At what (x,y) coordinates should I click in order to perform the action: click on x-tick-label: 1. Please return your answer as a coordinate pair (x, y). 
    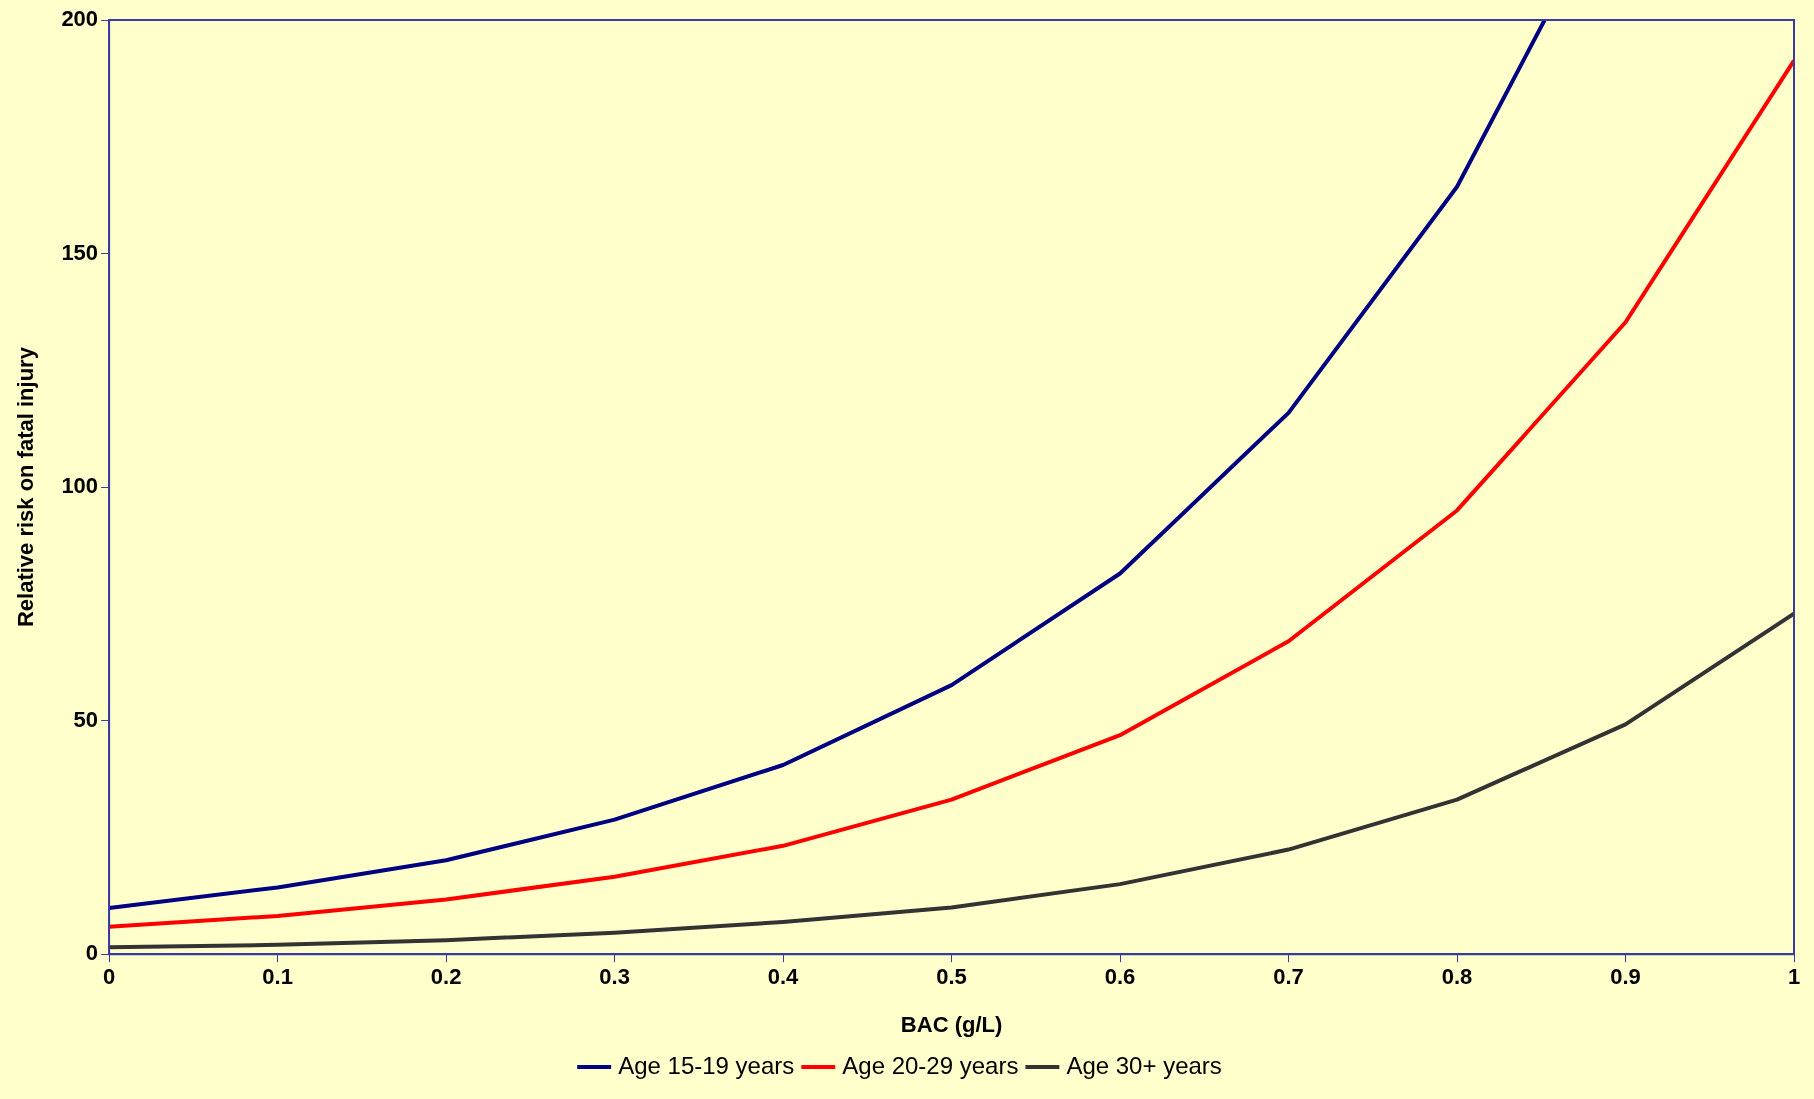
    Looking at the image, I should click on (1794, 977).